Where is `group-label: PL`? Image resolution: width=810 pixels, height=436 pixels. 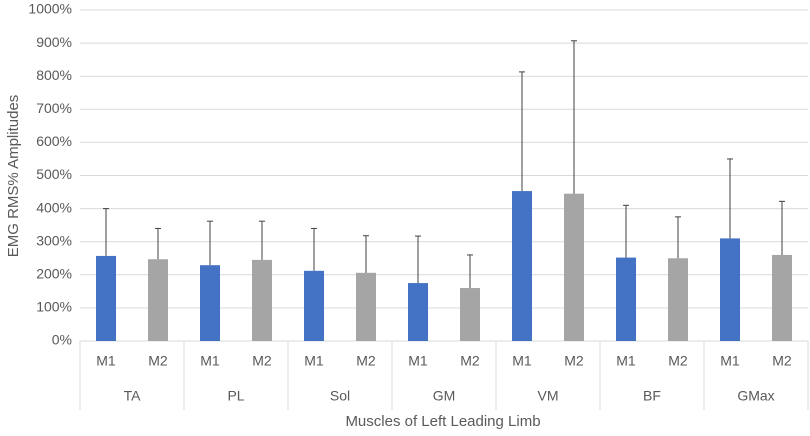
group-label: PL is located at coordinates (235, 396).